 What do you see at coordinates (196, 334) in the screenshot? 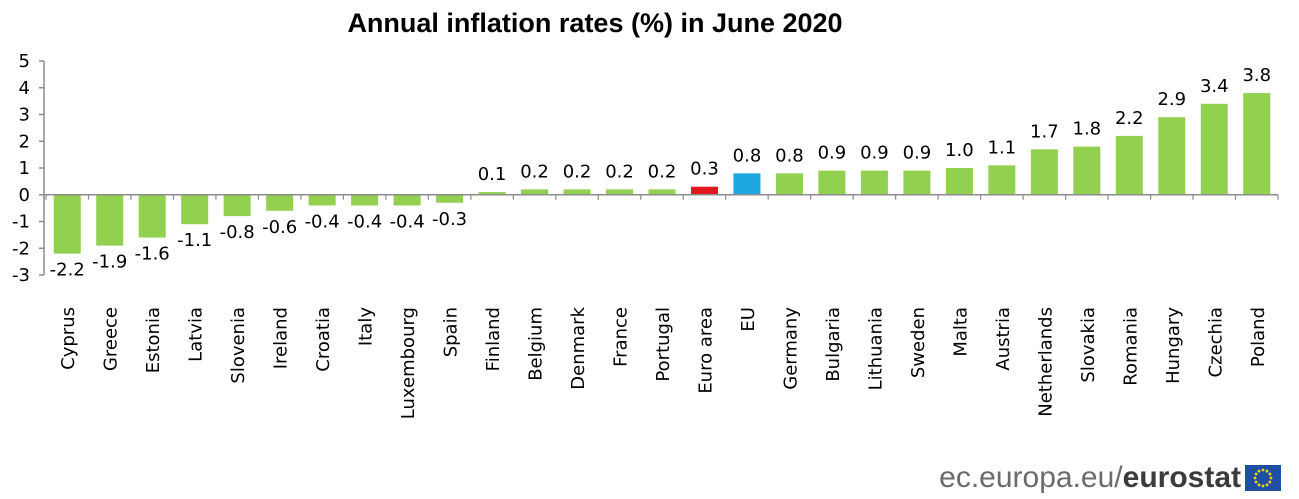
I see `category-label: Latvia` at bounding box center [196, 334].